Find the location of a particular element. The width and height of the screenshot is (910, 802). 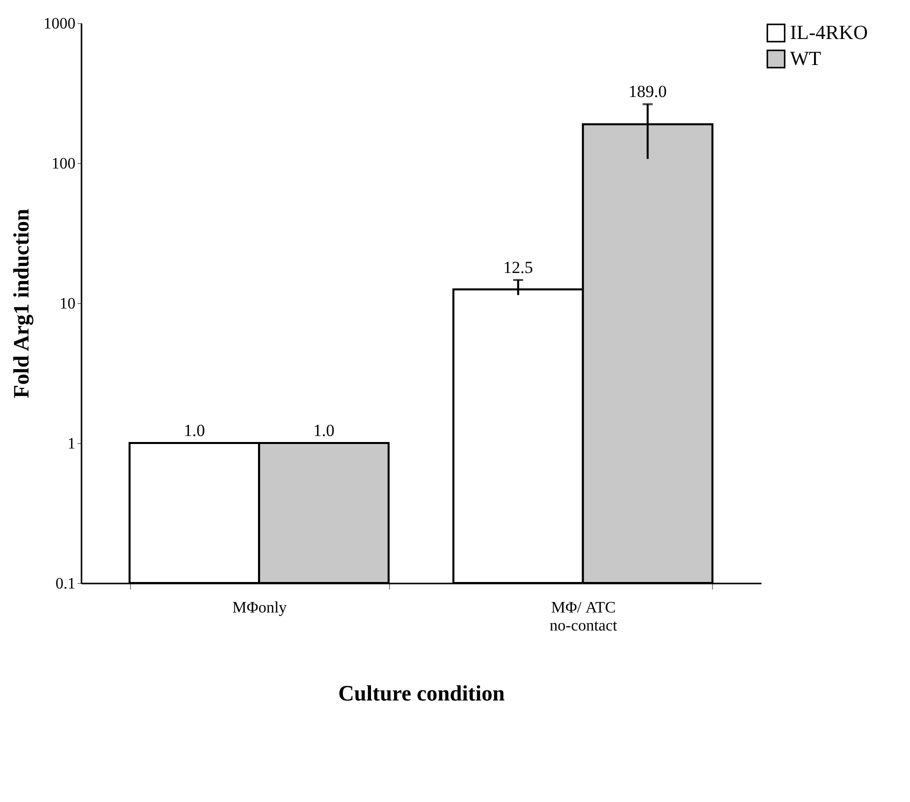

data-label: 12.5 is located at coordinates (518, 267).